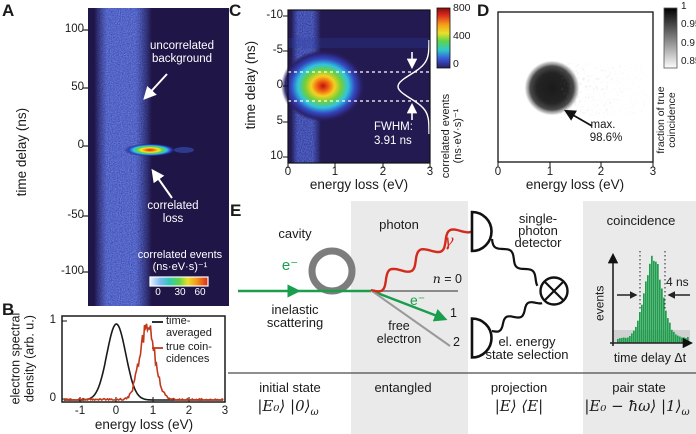 Image resolution: width=696 pixels, height=434 pixels. What do you see at coordinates (688, 61) in the screenshot?
I see `panel-d-colorbar-tick: 0.85` at bounding box center [688, 61].